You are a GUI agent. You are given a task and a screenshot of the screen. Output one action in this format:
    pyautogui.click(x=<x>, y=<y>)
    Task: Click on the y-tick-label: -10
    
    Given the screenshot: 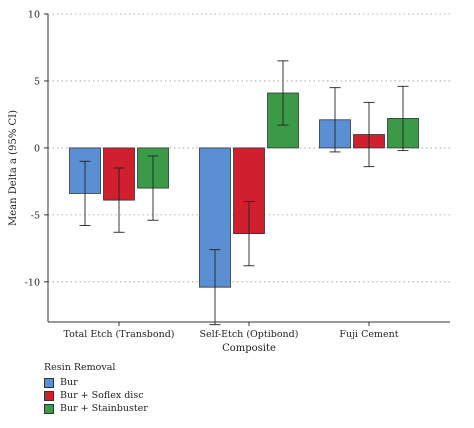 What is the action you would take?
    pyautogui.click(x=32, y=282)
    